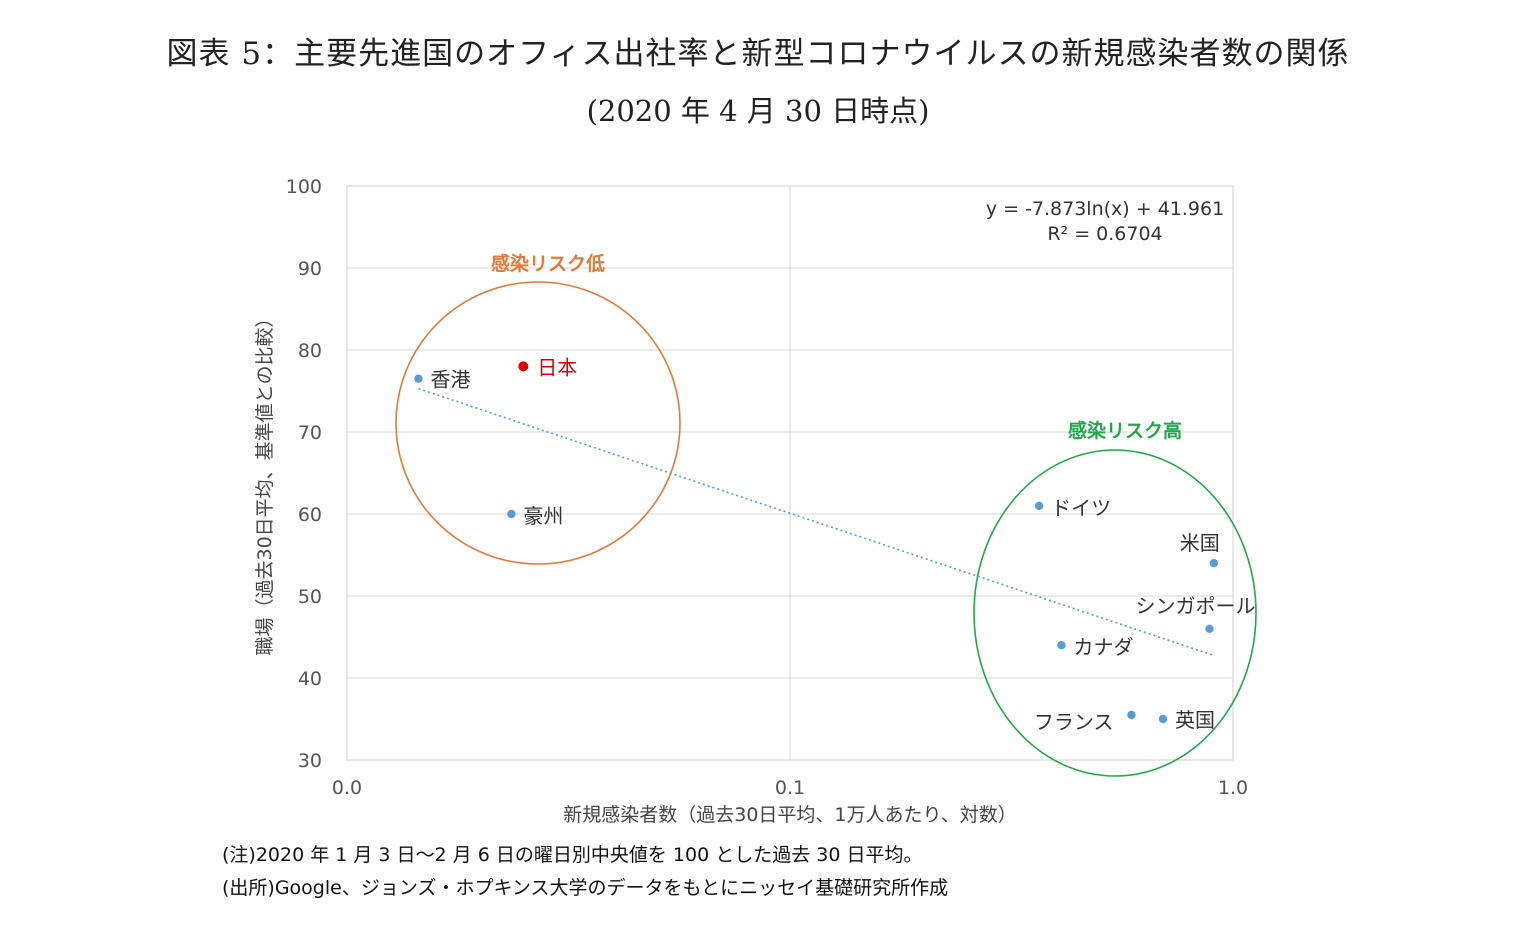 The image size is (1516, 928). I want to click on y-tick-label: 100, so click(304, 187).